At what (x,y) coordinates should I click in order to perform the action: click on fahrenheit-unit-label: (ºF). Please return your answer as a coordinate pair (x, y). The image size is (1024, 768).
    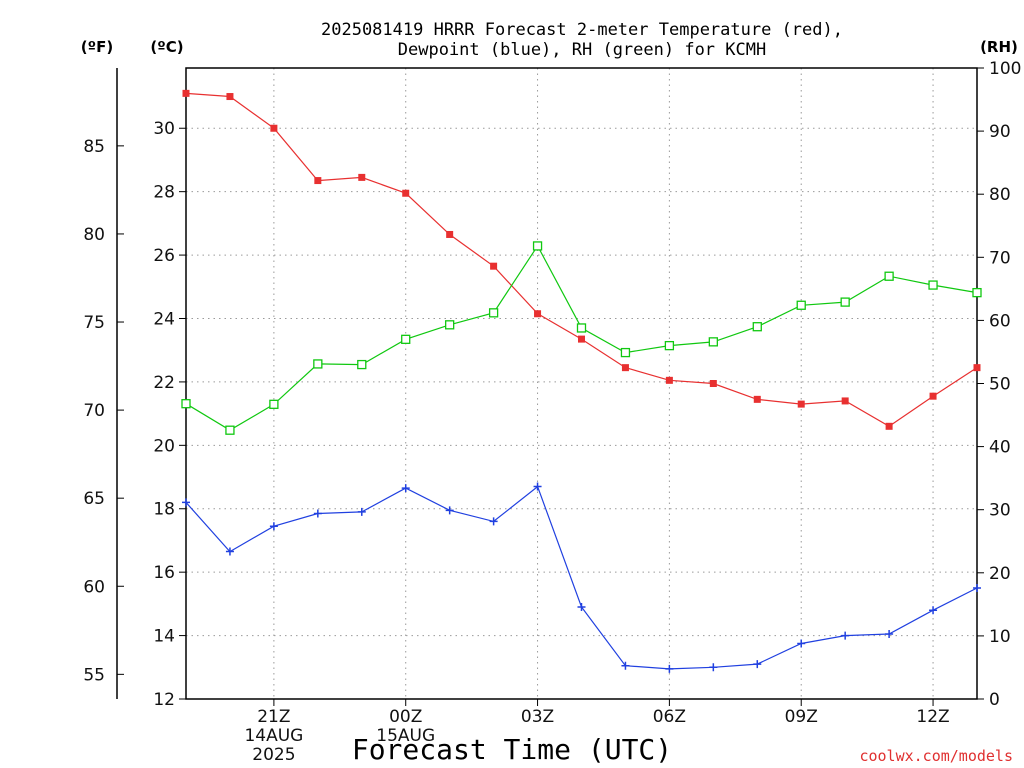
    Looking at the image, I should click on (97, 47).